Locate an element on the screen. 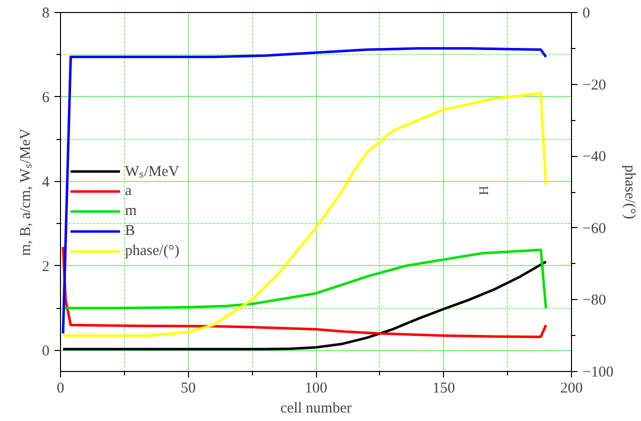 Image resolution: width=641 pixels, height=421 pixels. x-axis-title: cell number is located at coordinates (316, 408).